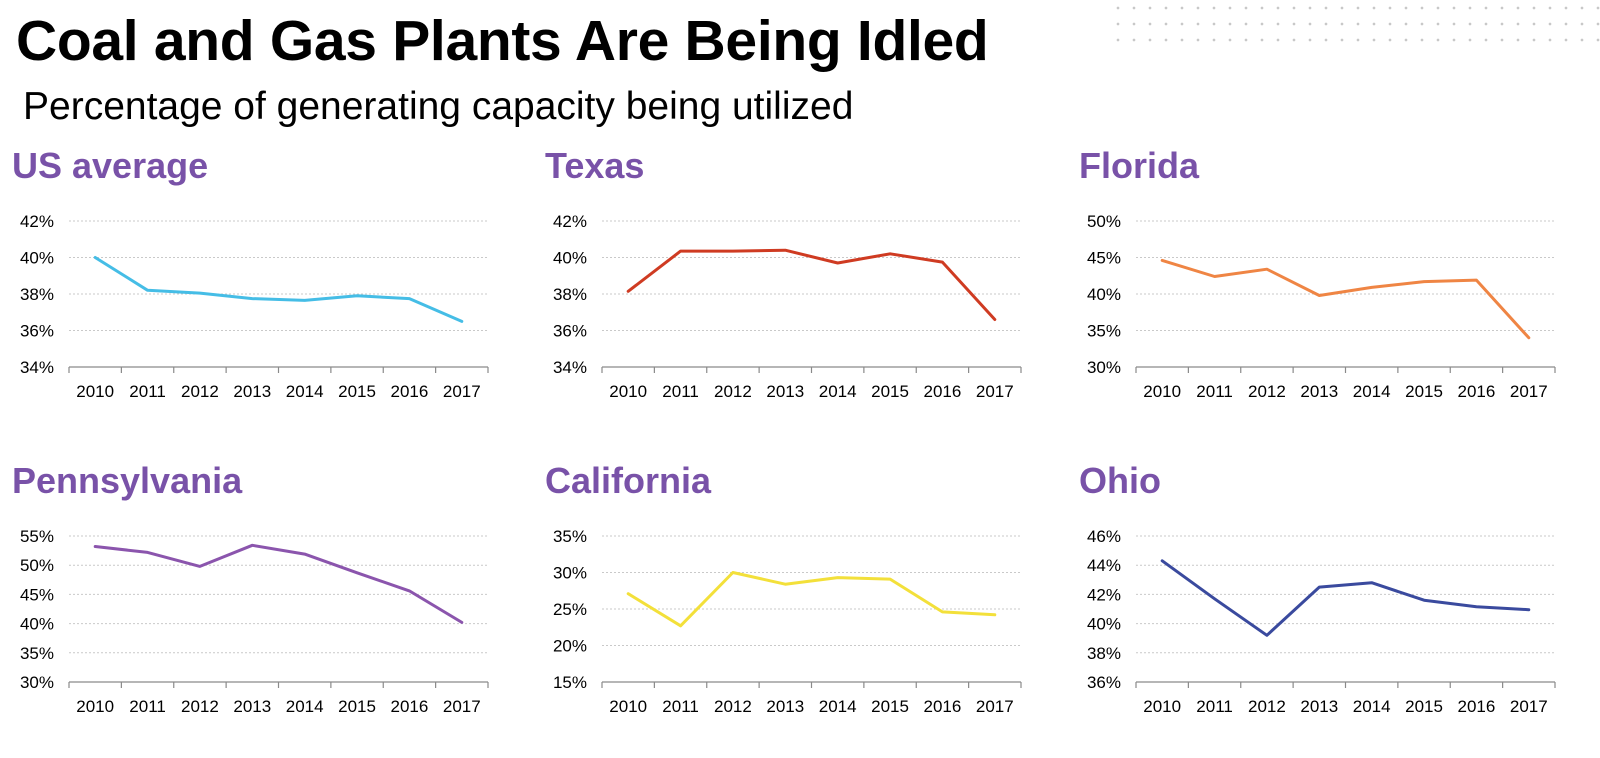 Image resolution: width=1600 pixels, height=758 pixels. What do you see at coordinates (37, 536) in the screenshot?
I see `y-tick-label: 55%` at bounding box center [37, 536].